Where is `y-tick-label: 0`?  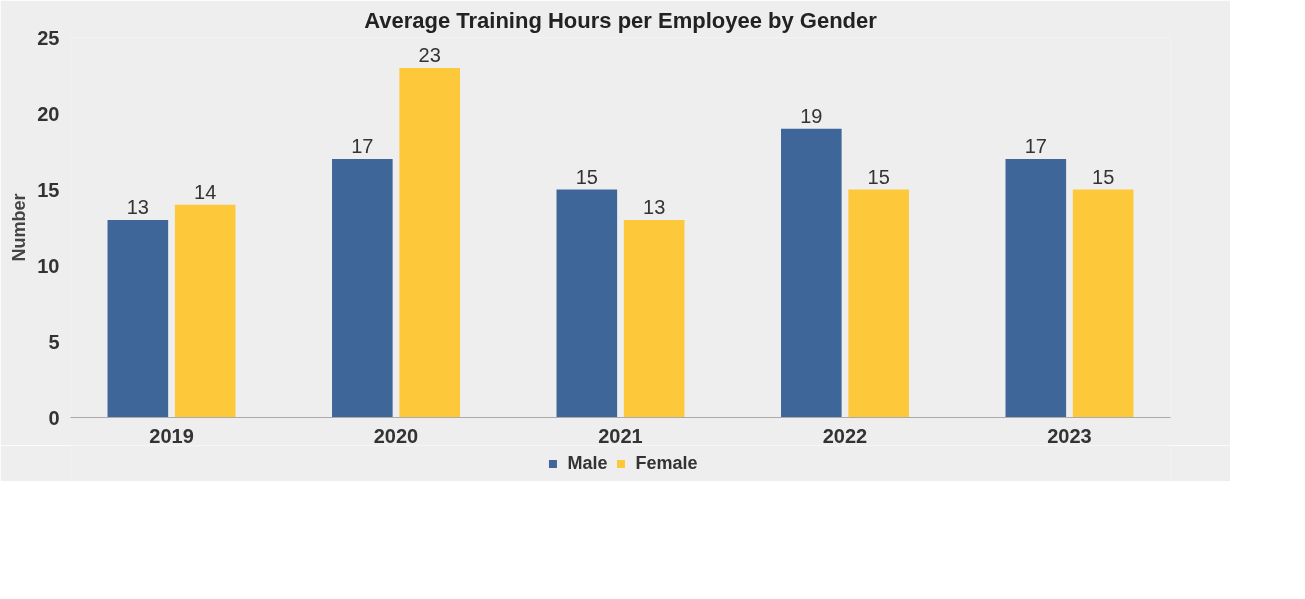
y-tick-label: 0 is located at coordinates (54, 417).